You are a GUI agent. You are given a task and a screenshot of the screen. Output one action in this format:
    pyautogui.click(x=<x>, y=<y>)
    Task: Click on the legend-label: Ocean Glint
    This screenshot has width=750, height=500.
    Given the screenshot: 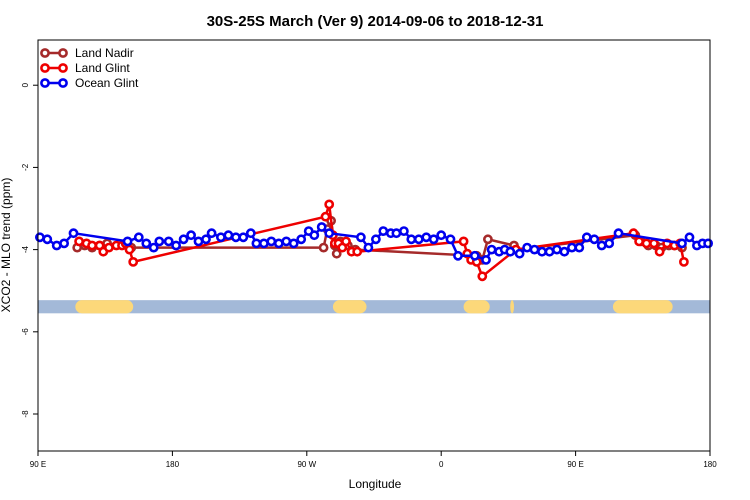 What is the action you would take?
    pyautogui.click(x=107, y=83)
    